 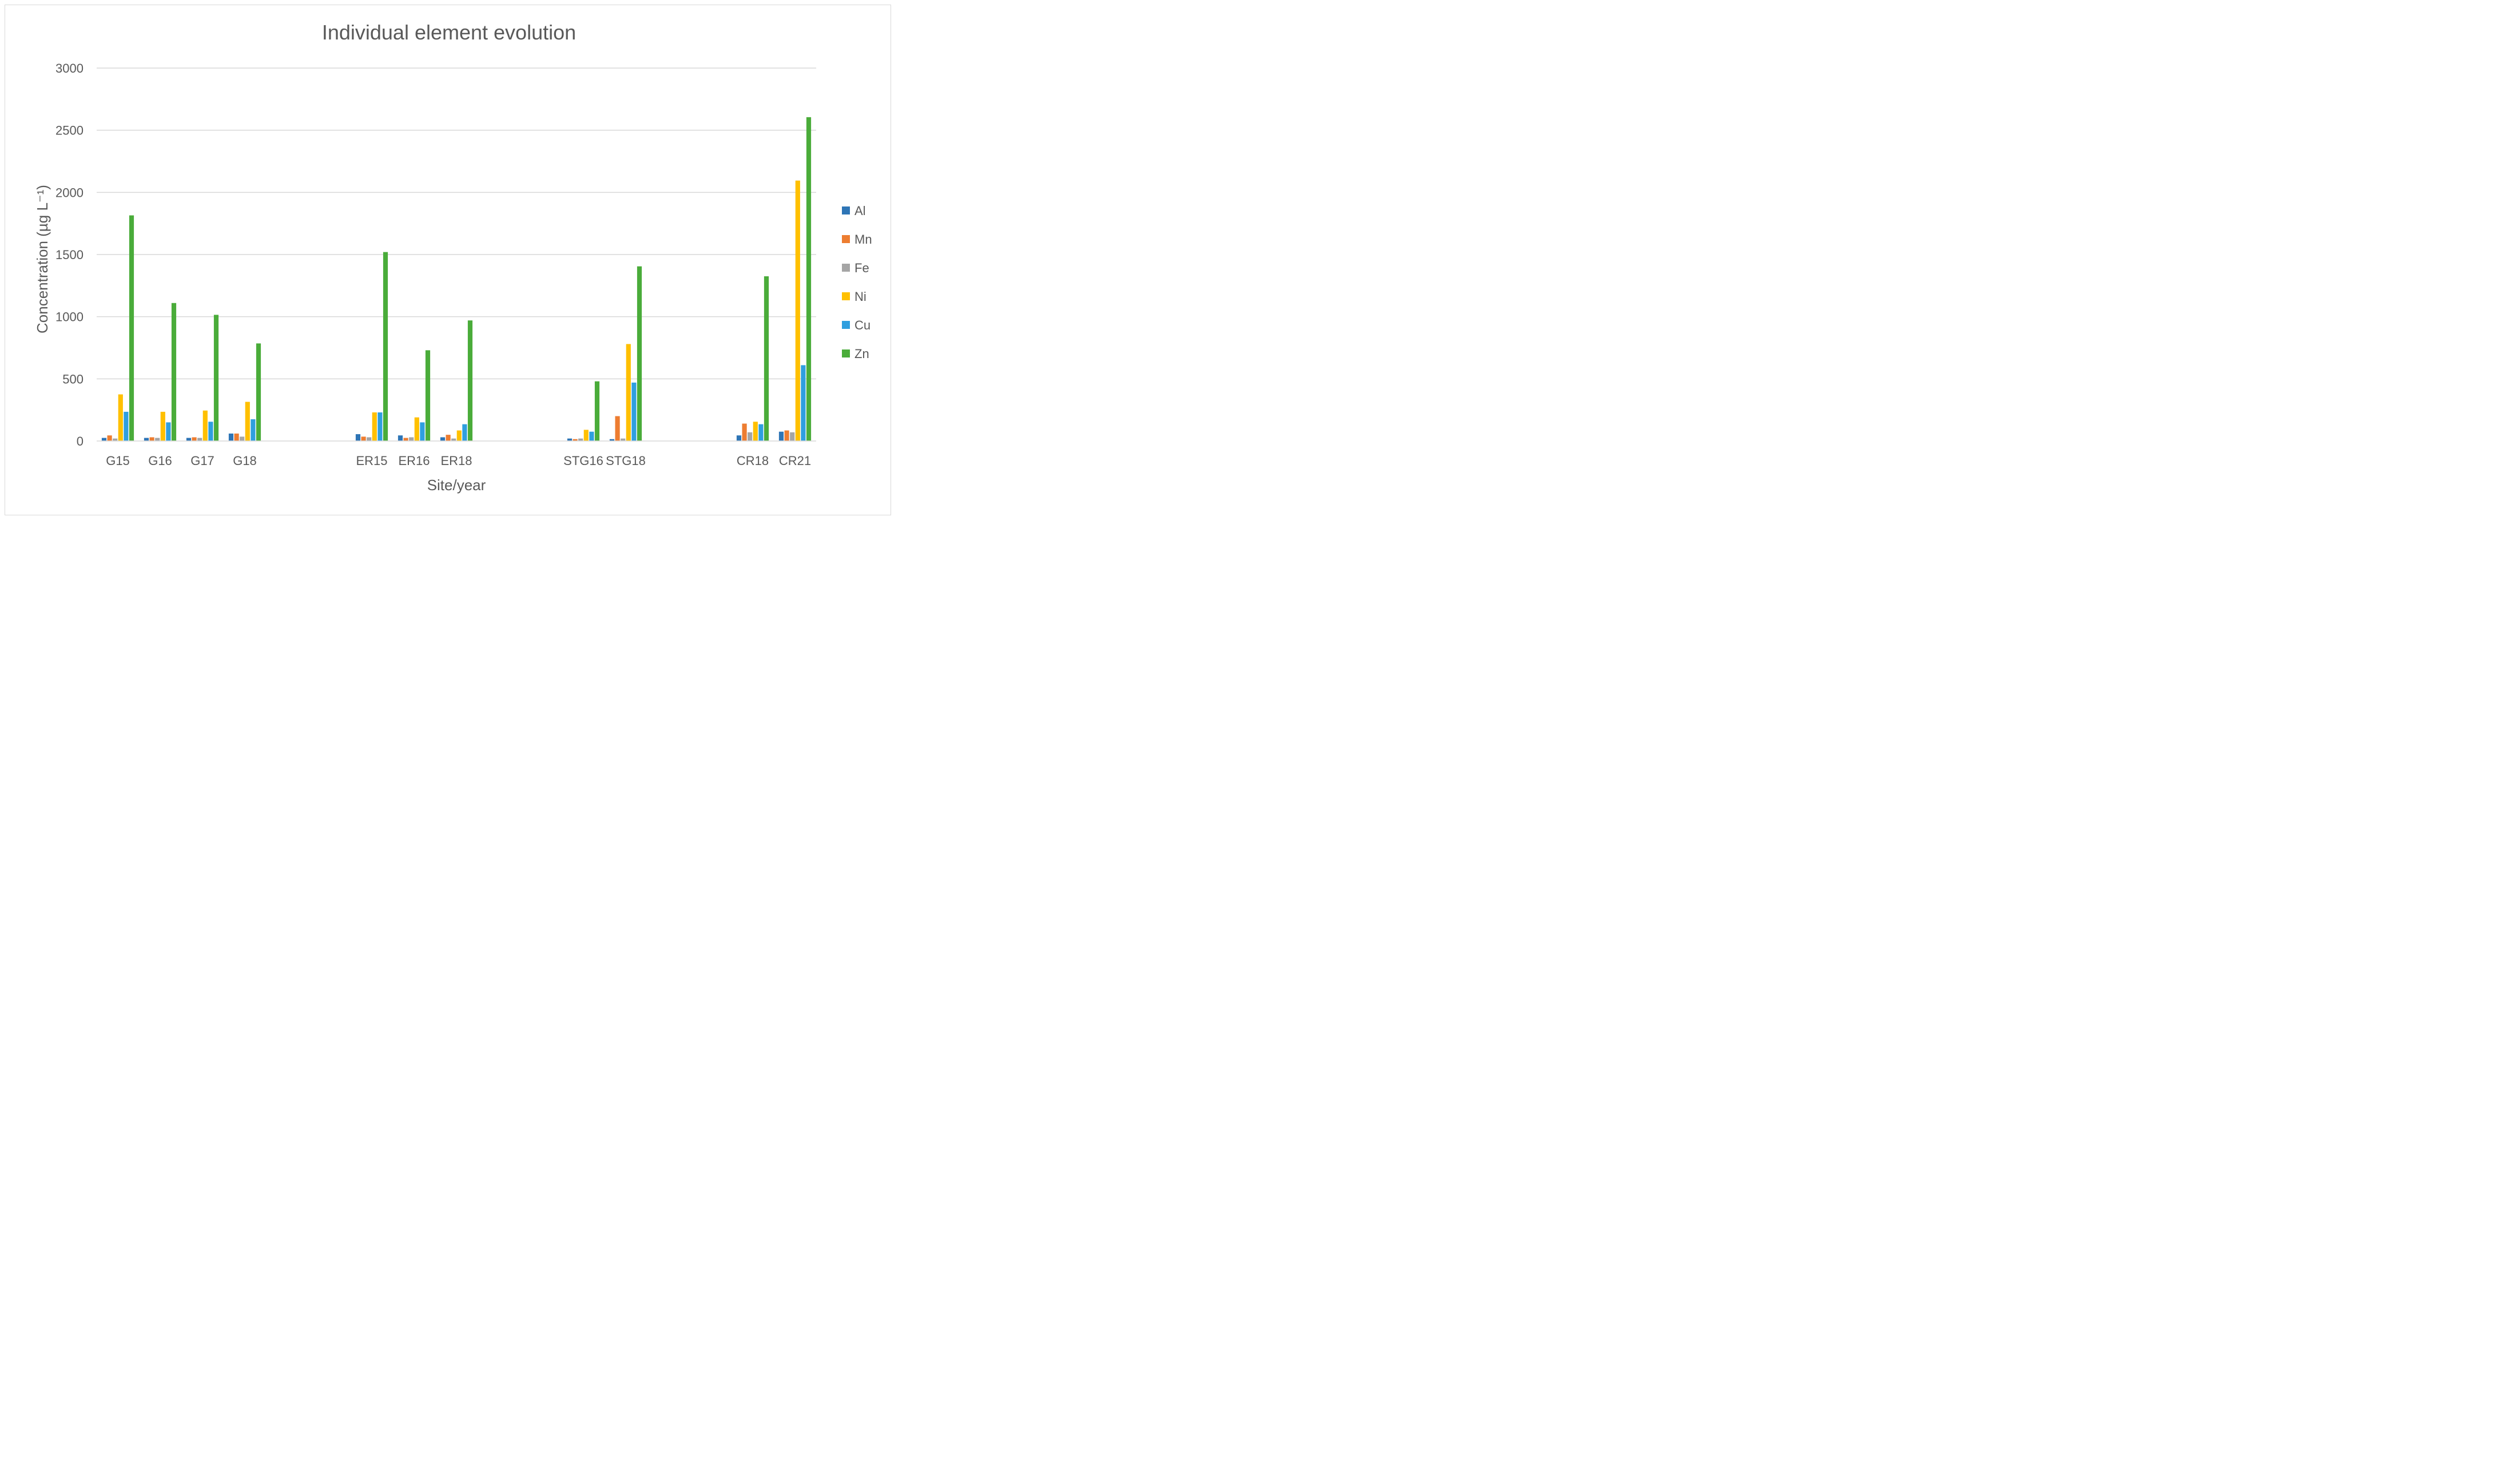 I want to click on bar-mn-stg16, so click(x=575, y=440).